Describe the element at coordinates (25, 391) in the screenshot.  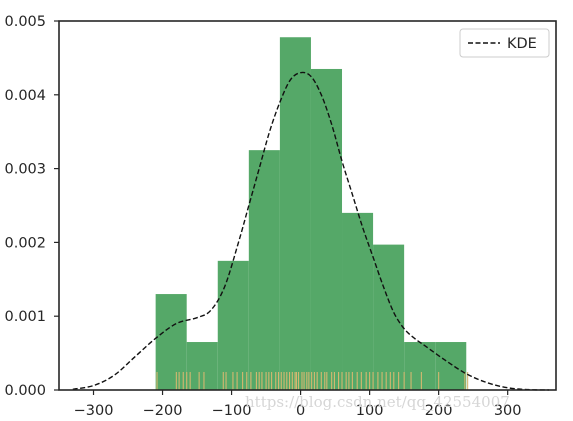
I see `y-tick-label: 0.000` at that location.